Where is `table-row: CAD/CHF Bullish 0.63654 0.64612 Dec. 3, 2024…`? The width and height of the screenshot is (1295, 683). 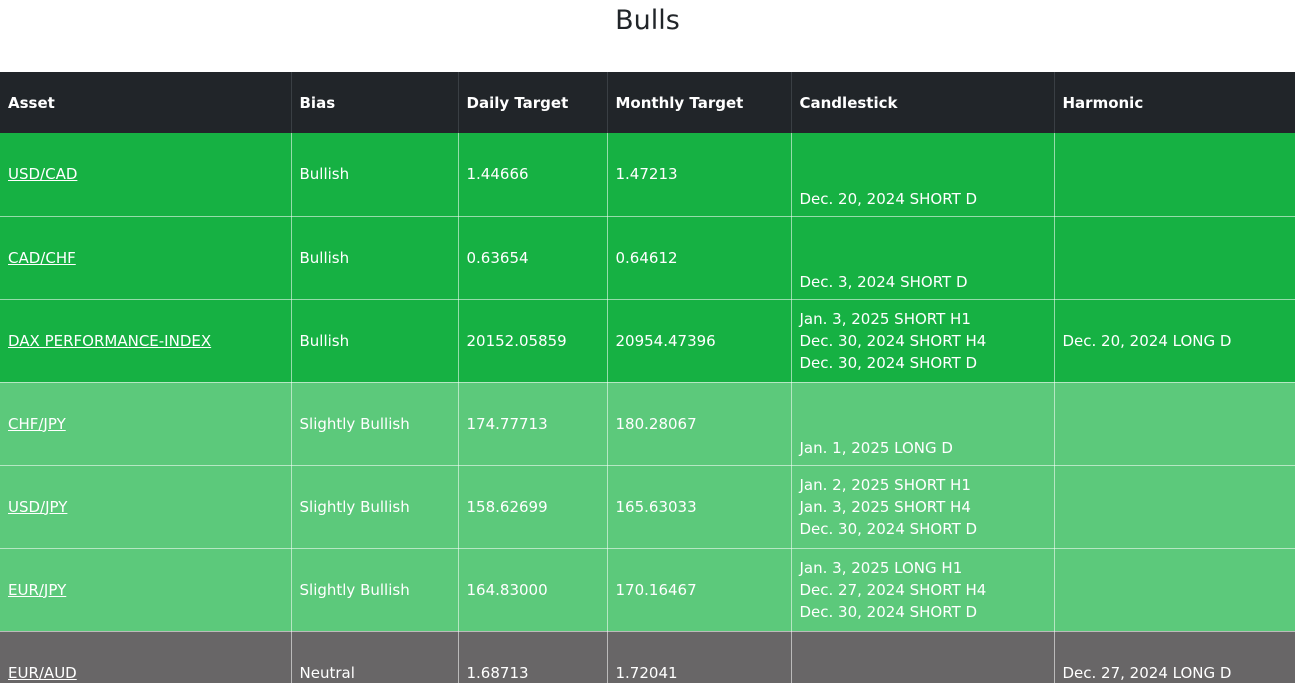 table-row: CAD/CHF Bullish 0.63654 0.64612 Dec. 3, 2024… is located at coordinates (647, 258).